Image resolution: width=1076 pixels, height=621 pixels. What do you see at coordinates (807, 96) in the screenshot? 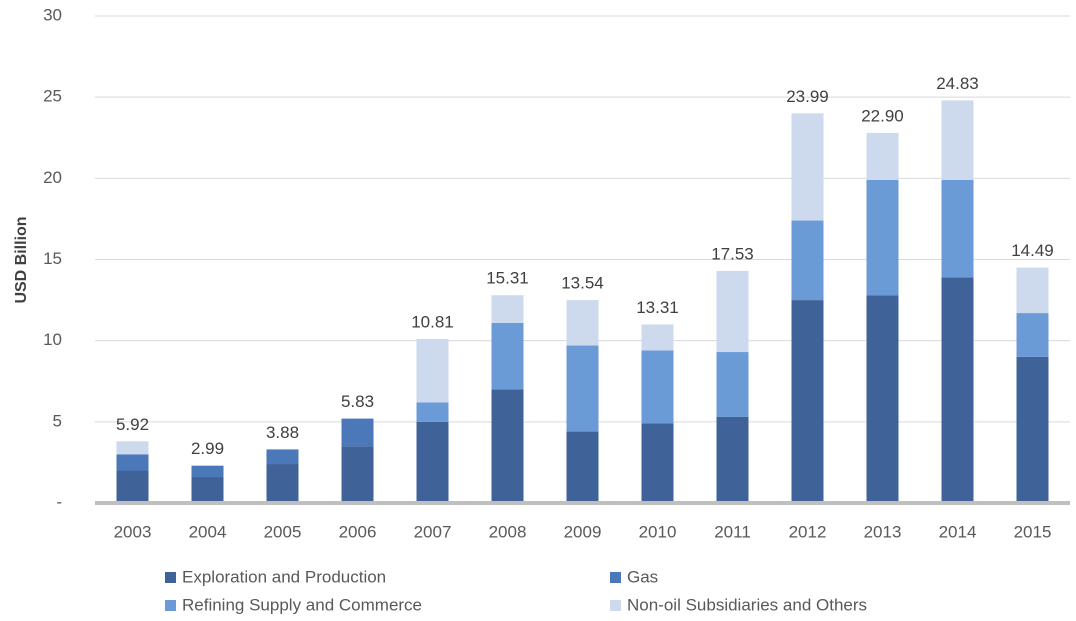
I see `total-label: 23.99` at bounding box center [807, 96].